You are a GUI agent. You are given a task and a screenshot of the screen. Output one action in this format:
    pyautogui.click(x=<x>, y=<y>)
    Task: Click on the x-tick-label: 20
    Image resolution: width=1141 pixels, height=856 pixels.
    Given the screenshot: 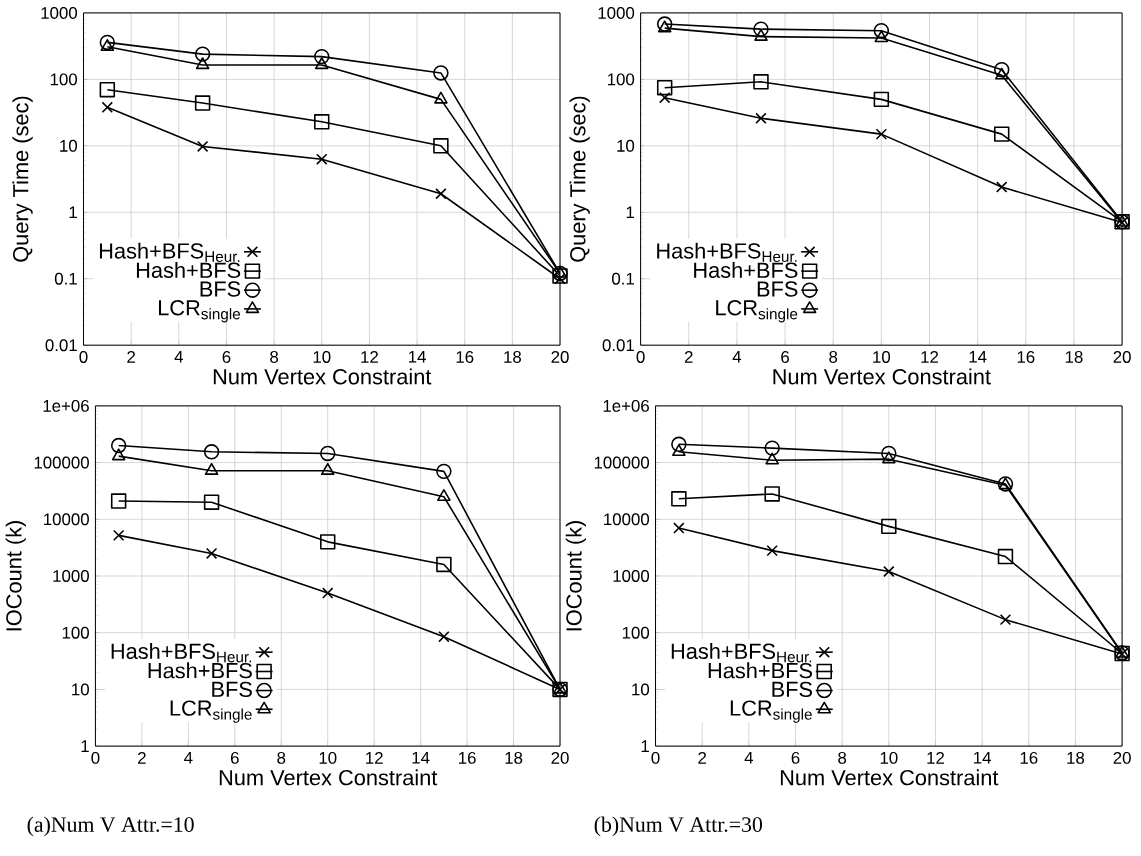 What is the action you would take?
    pyautogui.click(x=1122, y=758)
    